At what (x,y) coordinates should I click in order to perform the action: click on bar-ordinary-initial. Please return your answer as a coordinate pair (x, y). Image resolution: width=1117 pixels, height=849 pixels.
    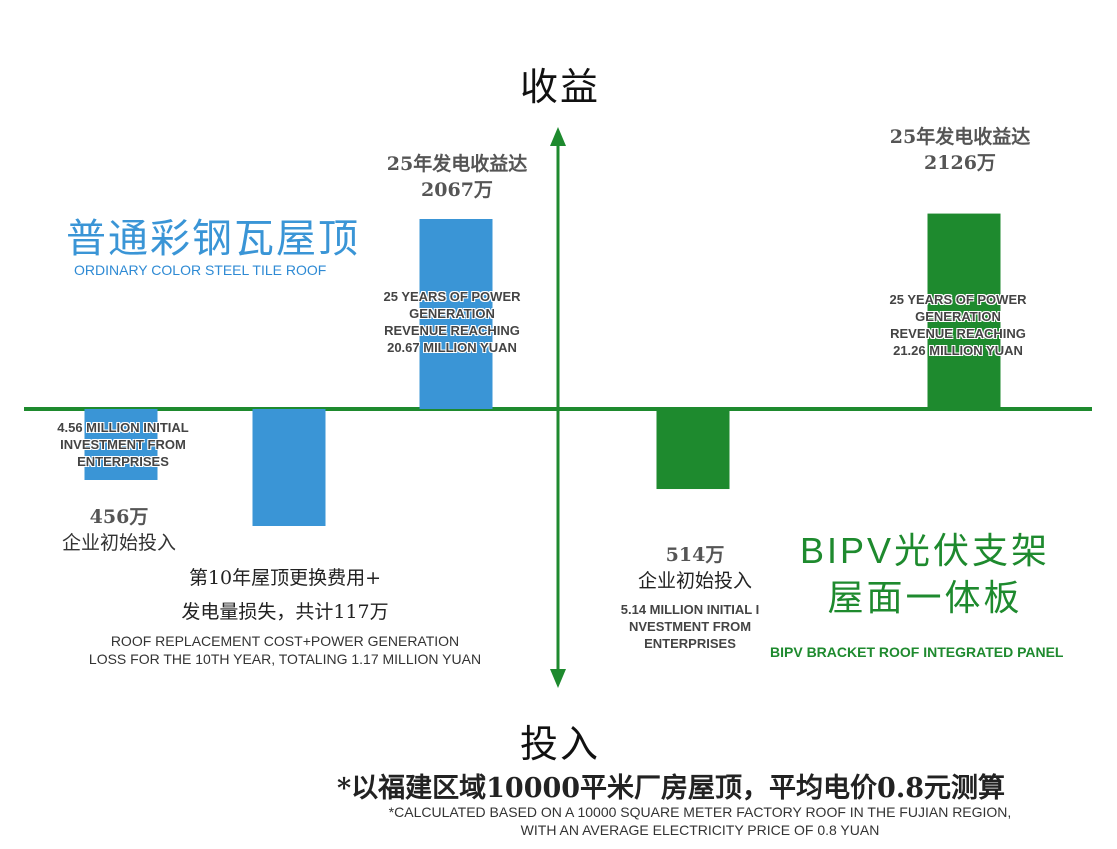
    Looking at the image, I should click on (121, 444).